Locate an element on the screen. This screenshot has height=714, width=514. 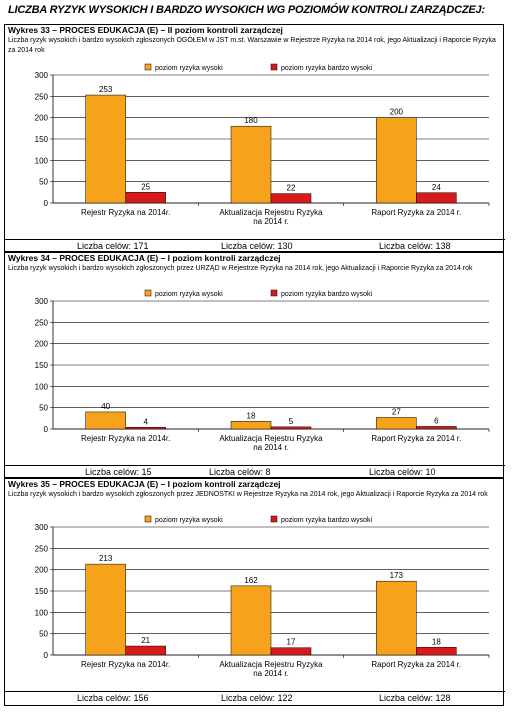
data-label: 21 is located at coordinates (145, 640).